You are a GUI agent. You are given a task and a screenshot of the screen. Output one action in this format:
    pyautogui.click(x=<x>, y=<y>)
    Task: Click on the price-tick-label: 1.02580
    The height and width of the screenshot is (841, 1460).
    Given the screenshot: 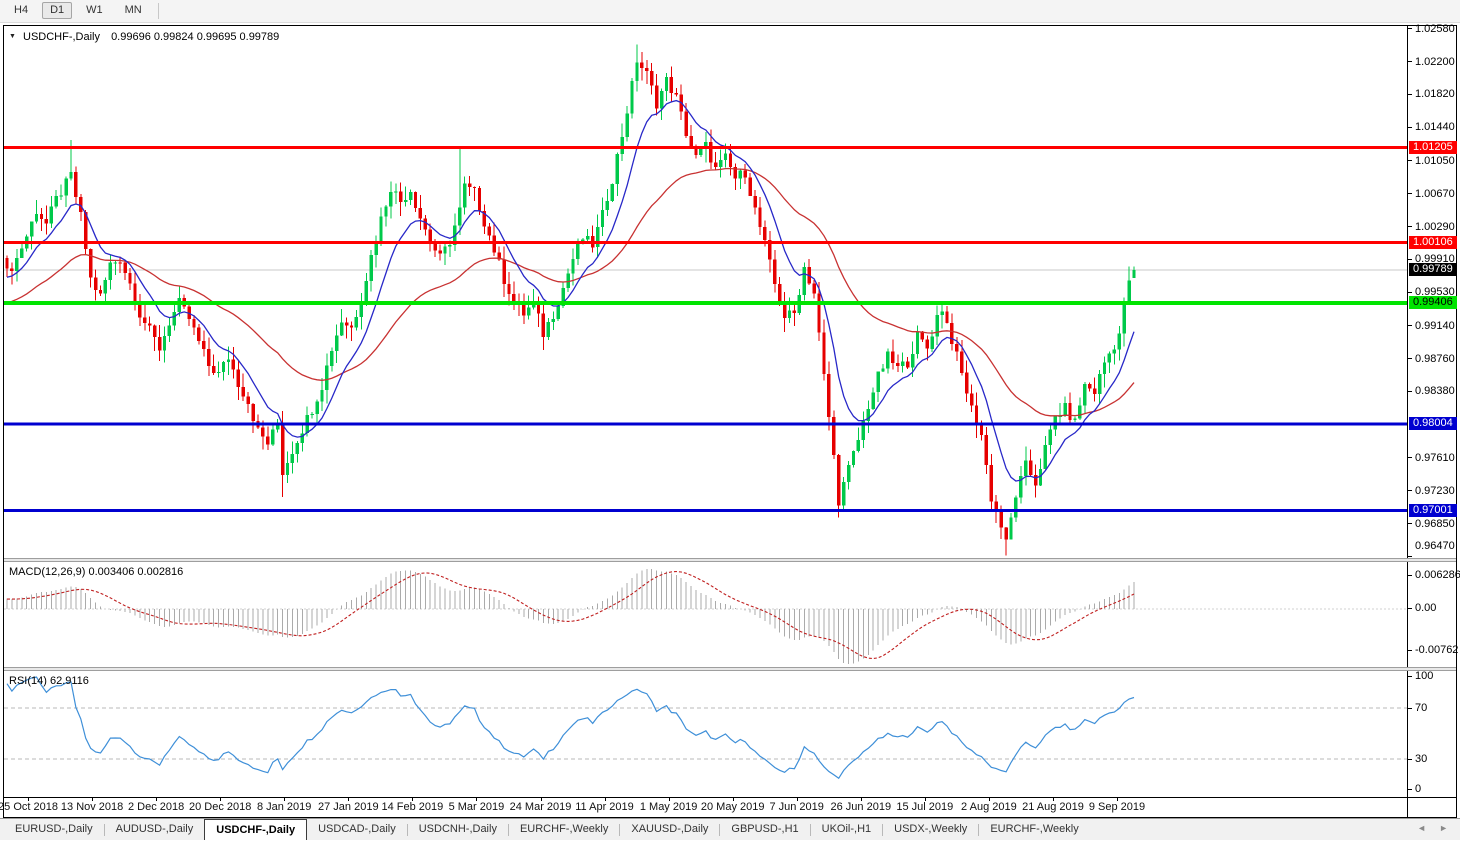 What is the action you would take?
    pyautogui.click(x=1435, y=28)
    